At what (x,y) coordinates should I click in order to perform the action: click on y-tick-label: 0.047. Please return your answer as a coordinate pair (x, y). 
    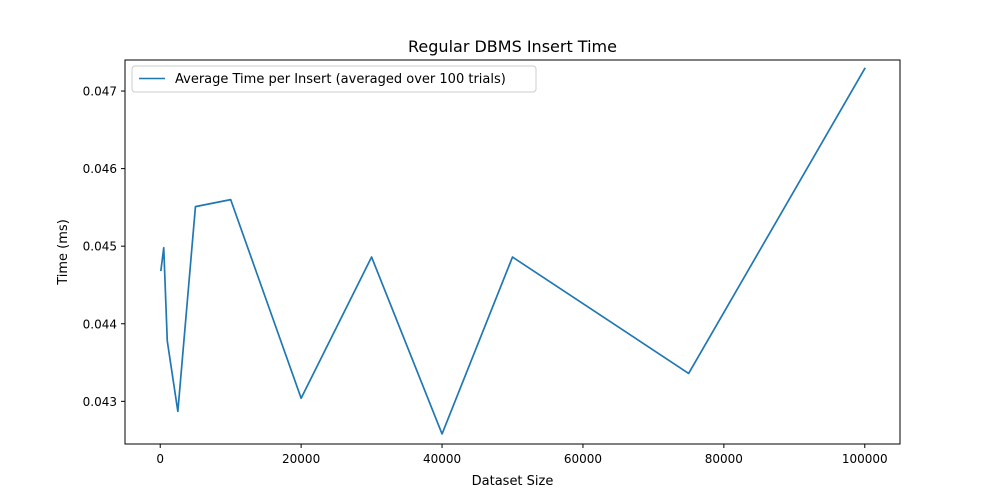
    Looking at the image, I should click on (100, 92).